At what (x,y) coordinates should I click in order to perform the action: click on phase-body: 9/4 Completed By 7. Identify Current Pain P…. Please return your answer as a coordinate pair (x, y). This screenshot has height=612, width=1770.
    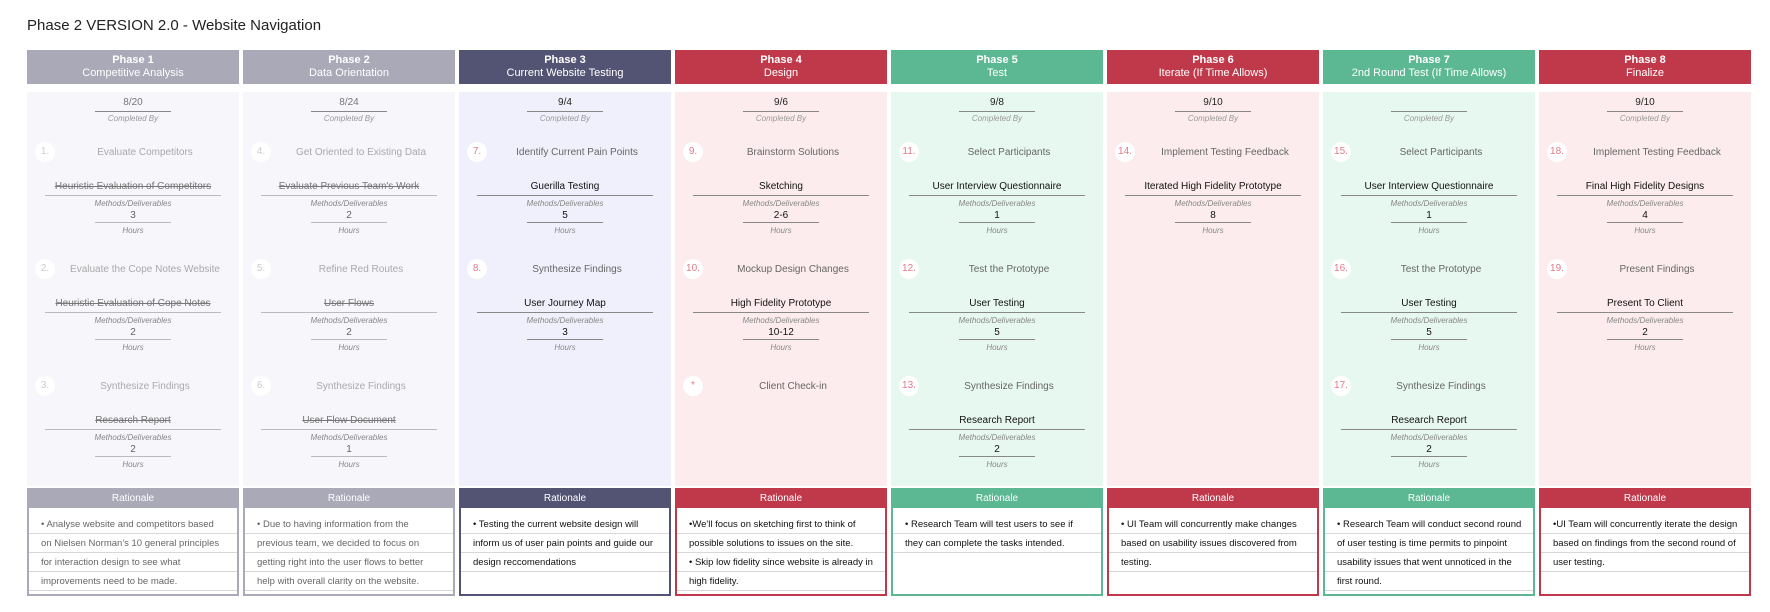
    Looking at the image, I should click on (565, 289).